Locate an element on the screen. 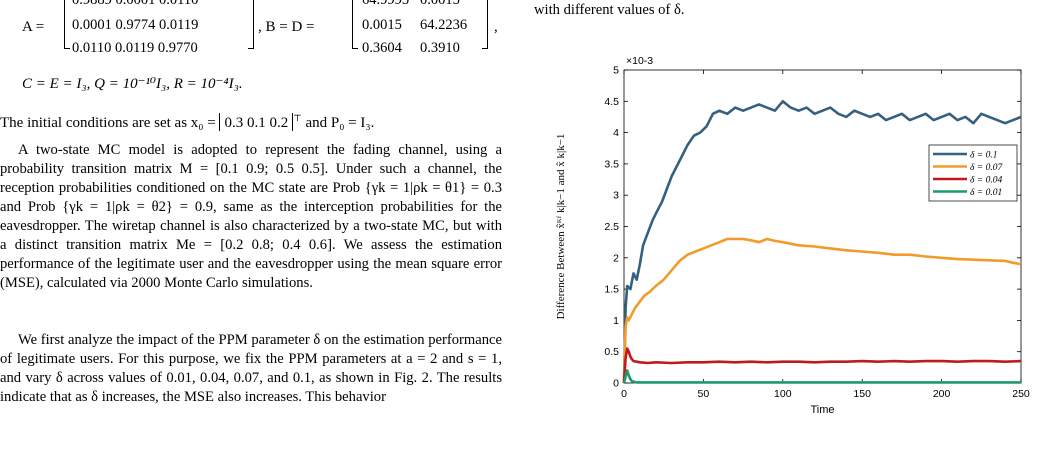 The height and width of the screenshot is (470, 1038). matrix-bd-left-bracket is located at coordinates (355, 24).